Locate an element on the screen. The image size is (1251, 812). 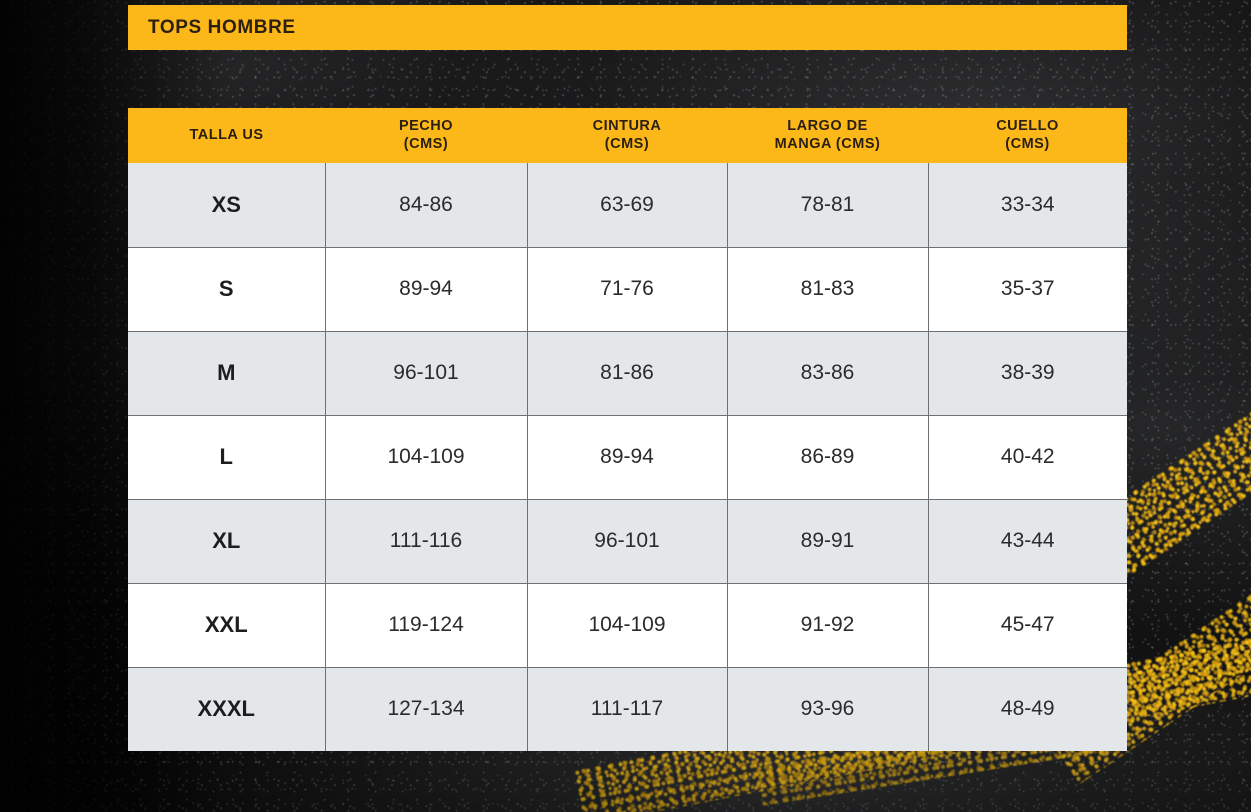
cell-manga: 86-89 is located at coordinates (828, 457).